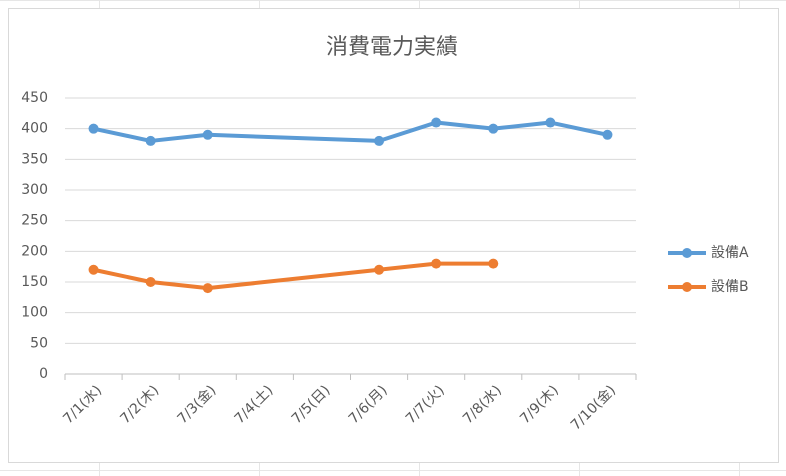 The width and height of the screenshot is (786, 476). I want to click on y-tick-label: 50, so click(39, 343).